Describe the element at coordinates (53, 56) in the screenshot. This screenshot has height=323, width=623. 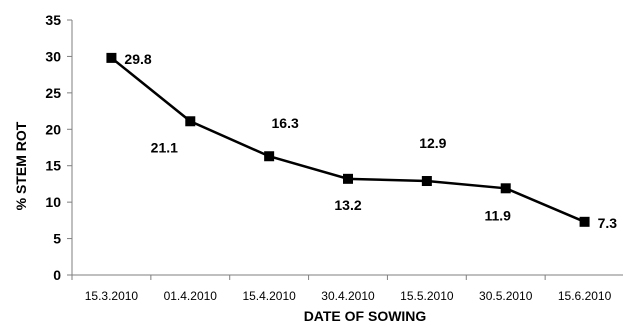
I see `y-tick-label: 30` at that location.